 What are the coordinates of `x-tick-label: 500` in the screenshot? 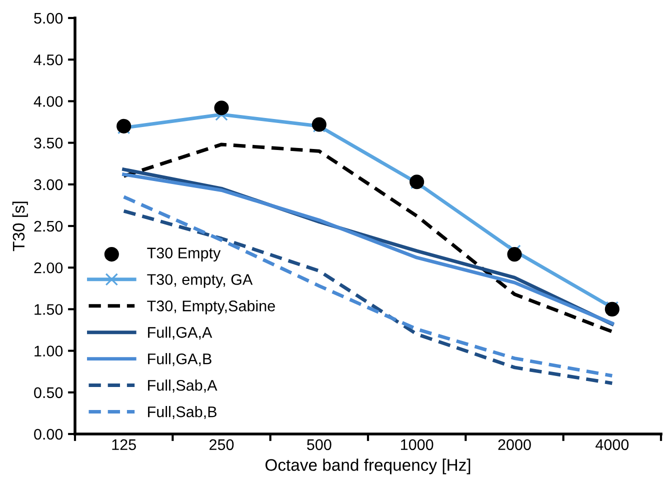 It's located at (319, 444).